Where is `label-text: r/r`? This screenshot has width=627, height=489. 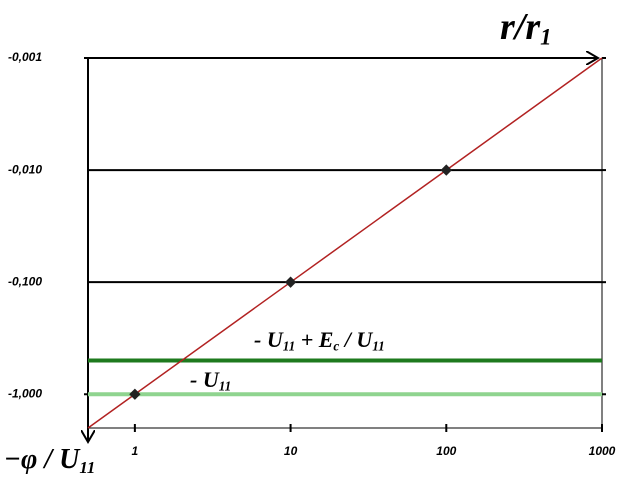
label-text: r/r is located at coordinates (520, 27).